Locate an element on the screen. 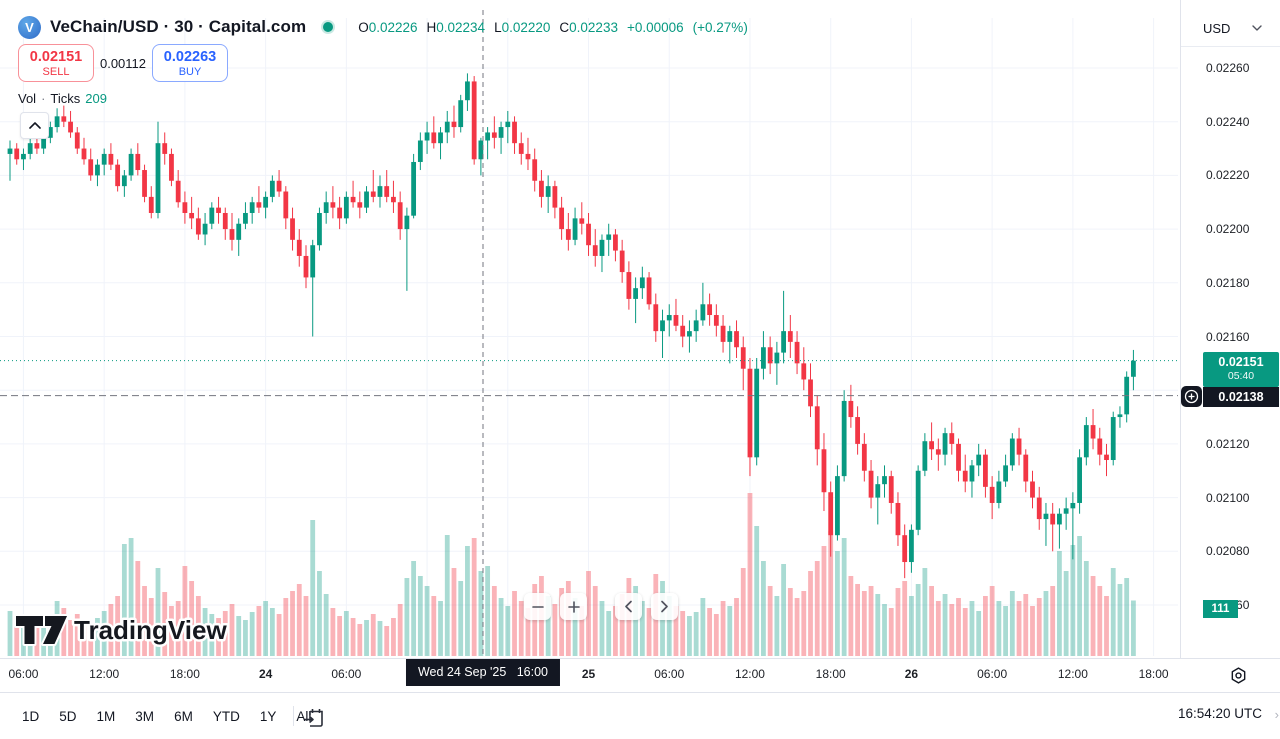 The width and height of the screenshot is (1280, 739). chevron-up-icon is located at coordinates (34, 125).